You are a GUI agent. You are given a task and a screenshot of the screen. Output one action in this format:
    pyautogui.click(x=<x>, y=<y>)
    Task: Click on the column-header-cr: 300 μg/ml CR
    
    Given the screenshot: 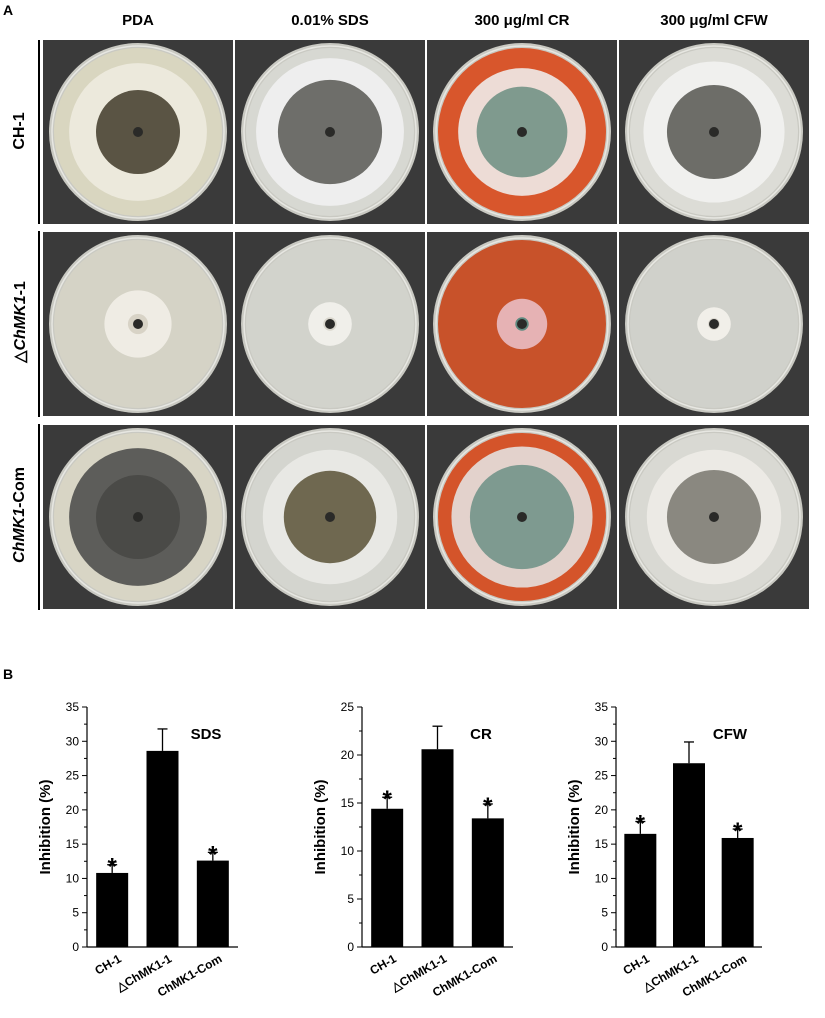 What is the action you would take?
    pyautogui.click(x=522, y=20)
    